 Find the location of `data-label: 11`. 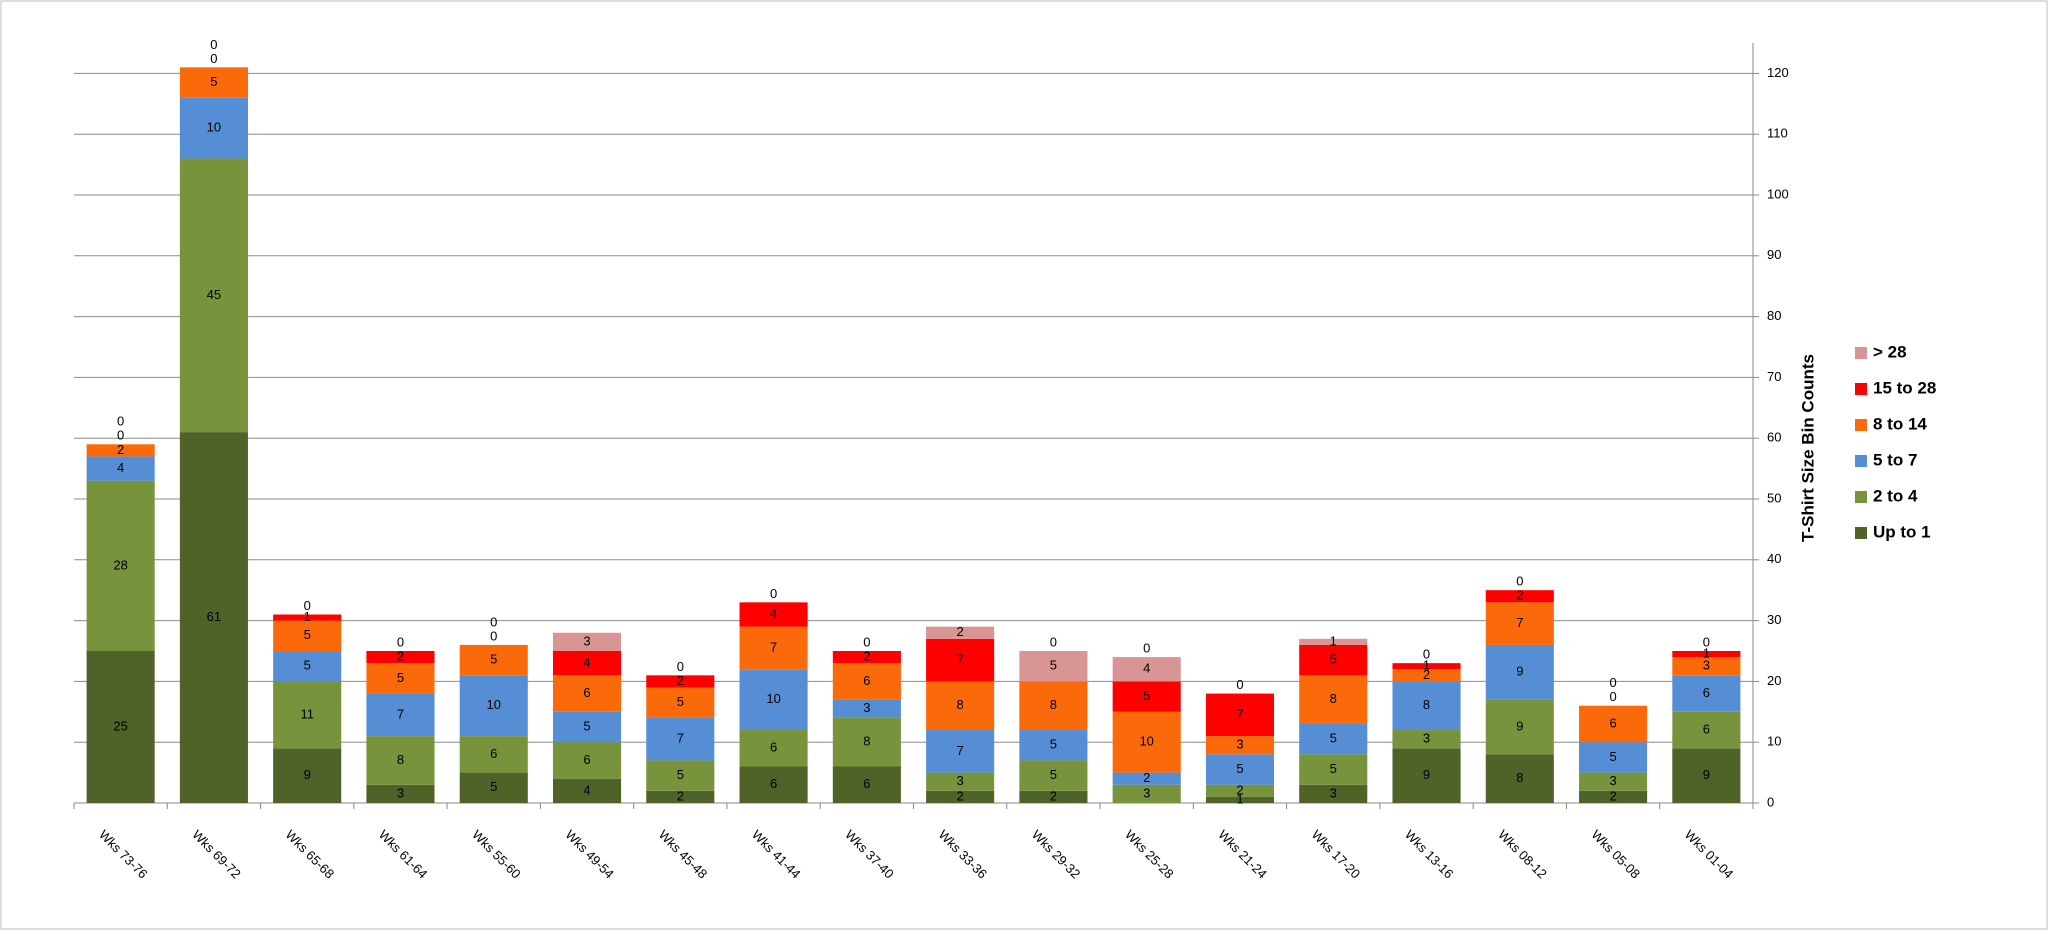

data-label: 11 is located at coordinates (307, 713).